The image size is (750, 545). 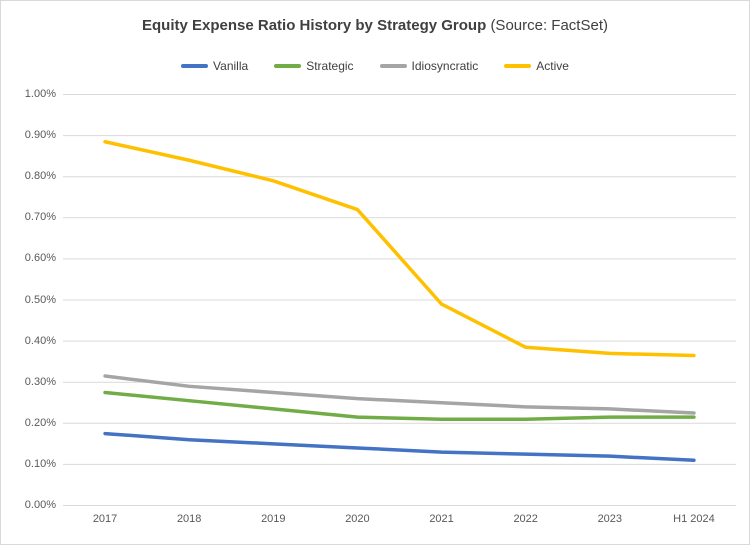 I want to click on legend-label: Idiosyncratic, so click(x=445, y=66).